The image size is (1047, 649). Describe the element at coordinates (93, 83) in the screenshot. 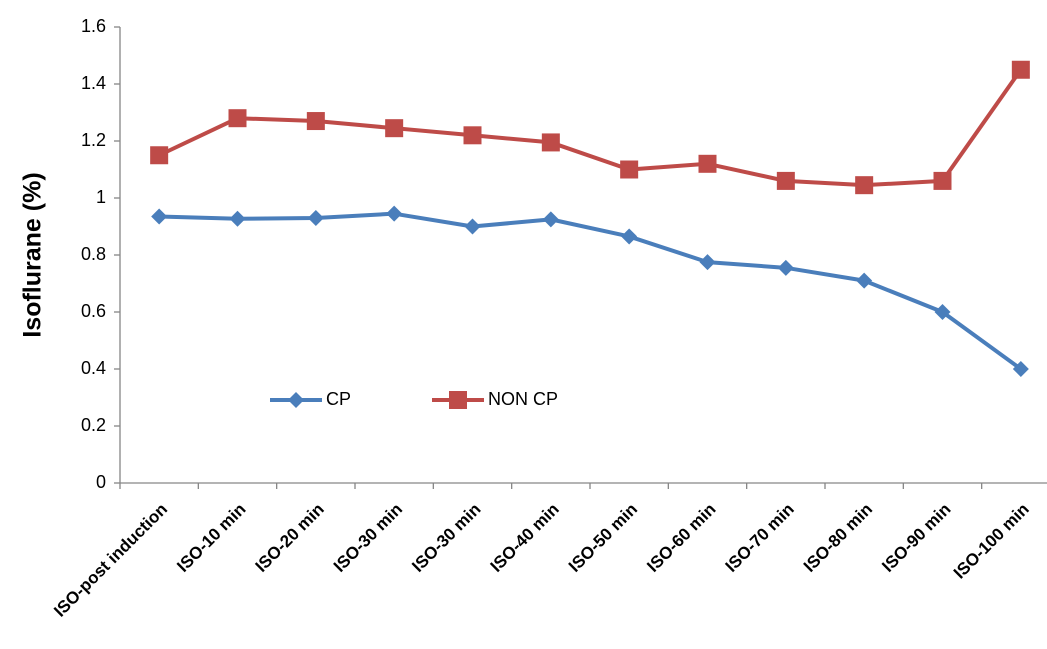

I see `y-tick-label: 1.4` at that location.